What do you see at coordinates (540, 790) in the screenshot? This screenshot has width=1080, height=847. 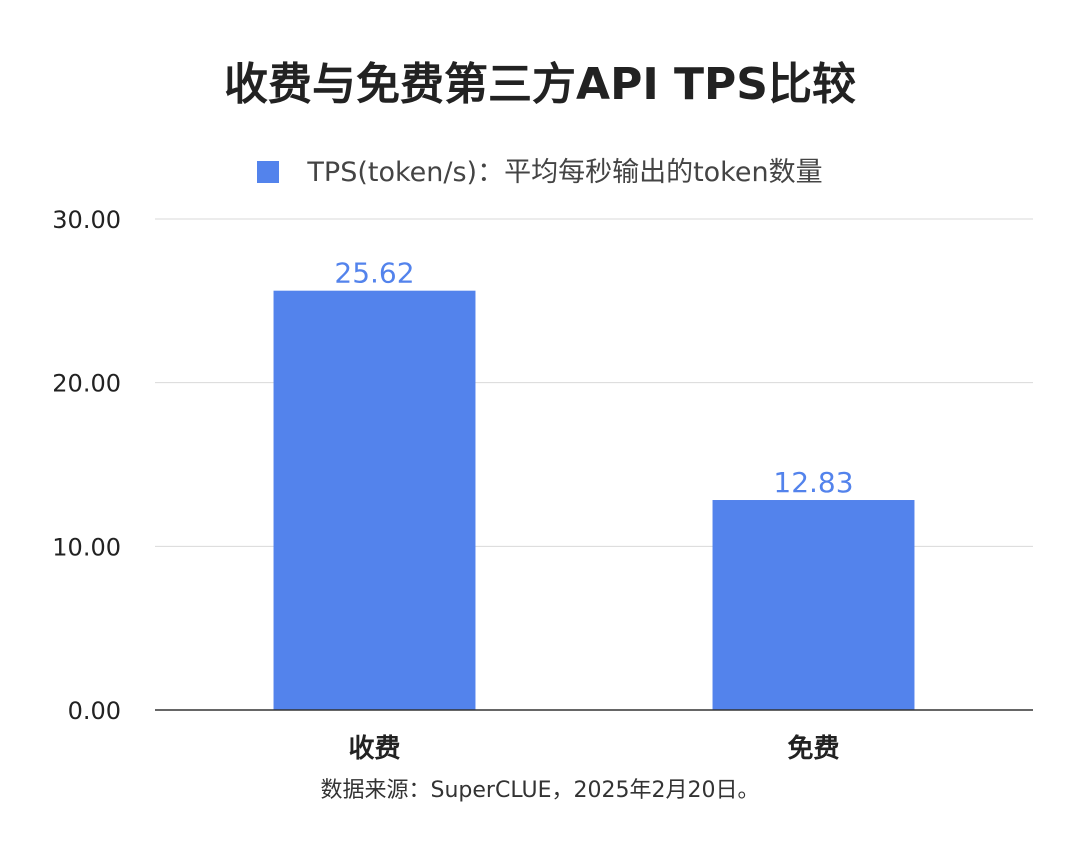 I see `source-note: 数据来源：SuperCLUE，2025年2月20日。` at bounding box center [540, 790].